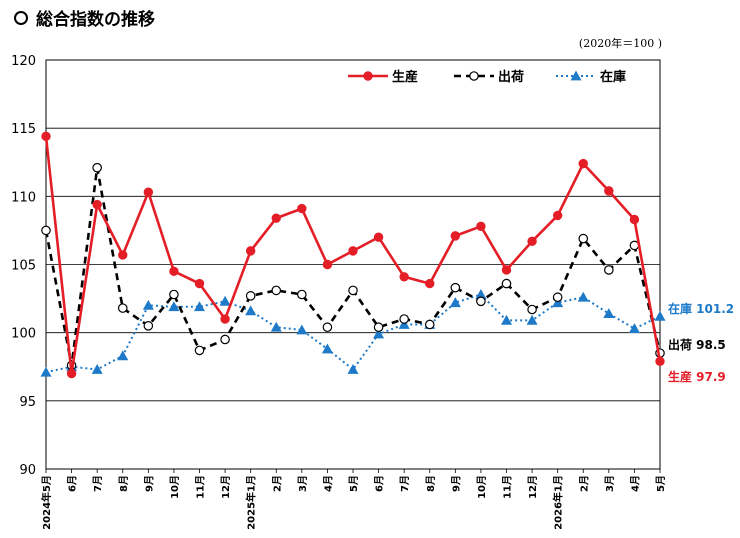 The height and width of the screenshot is (538, 740). Describe the element at coordinates (405, 77) in the screenshot. I see `legend-label-生産: 生産` at that location.